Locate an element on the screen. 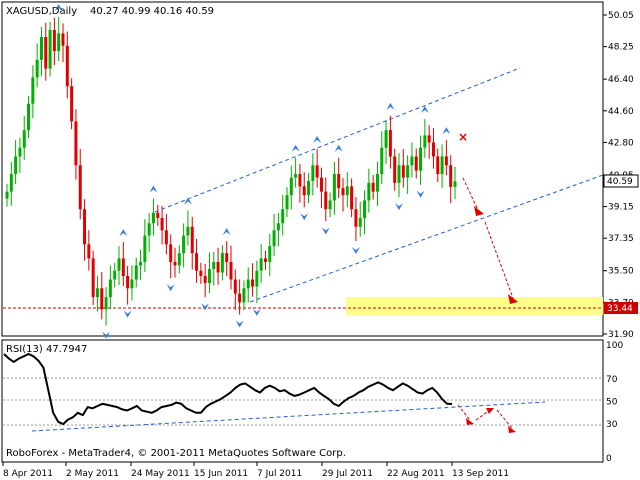 The image size is (640, 480). x-tick-label: 7 Jul 2011 is located at coordinates (279, 474).